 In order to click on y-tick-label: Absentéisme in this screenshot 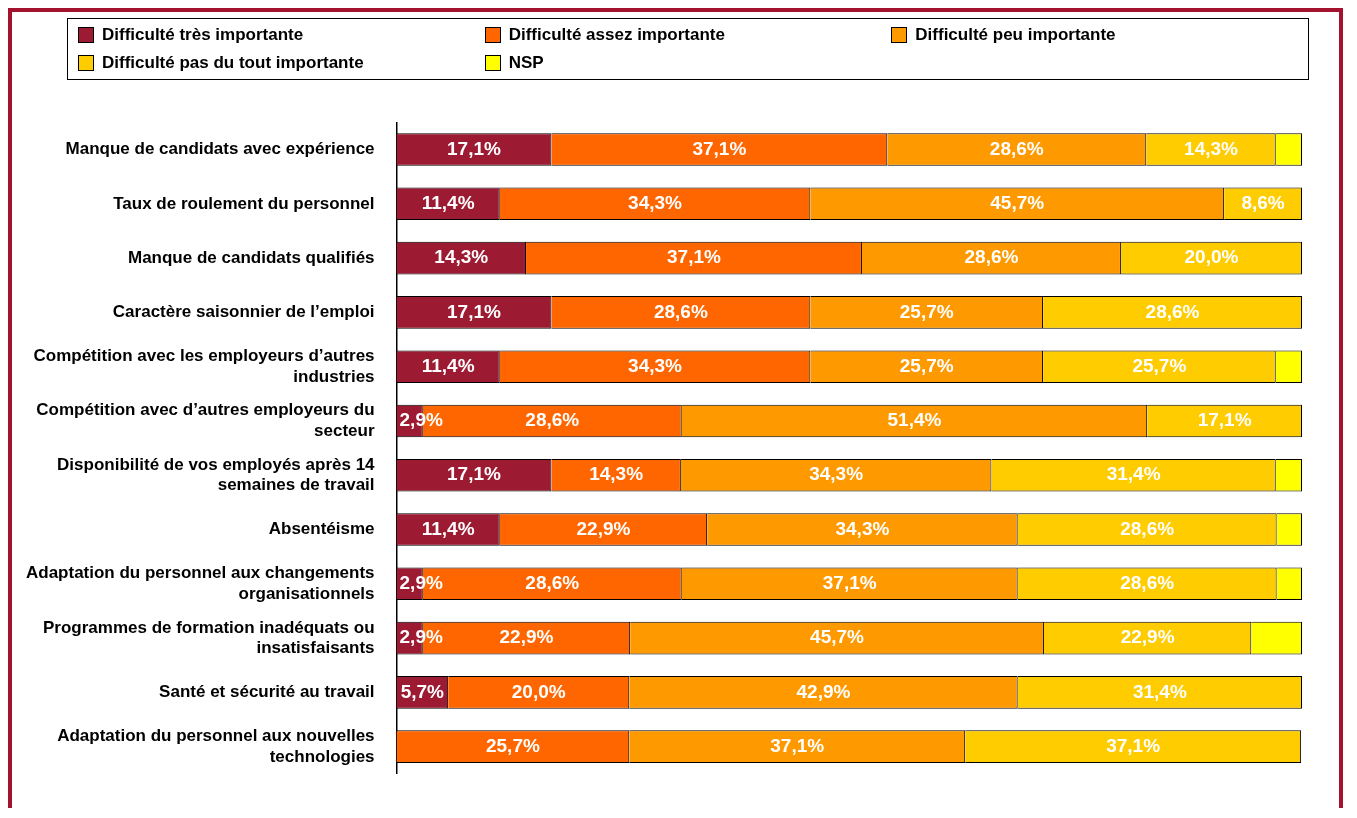, I will do `click(321, 529)`.